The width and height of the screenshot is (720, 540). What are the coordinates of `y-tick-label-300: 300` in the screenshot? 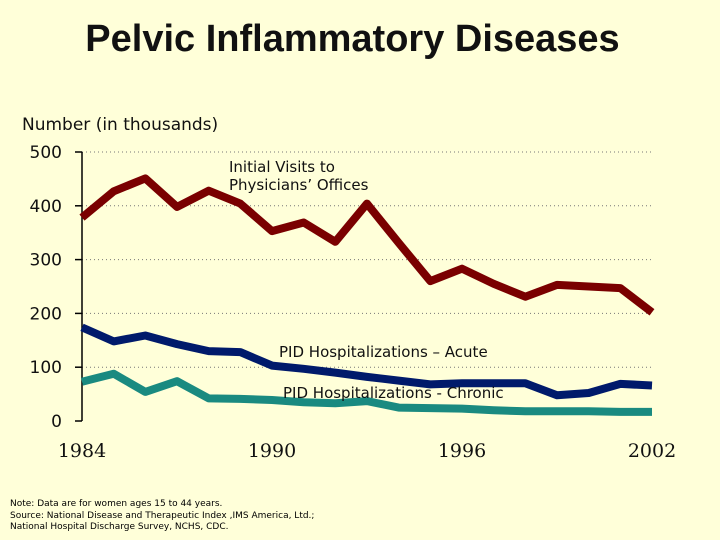 It's located at (46, 261).